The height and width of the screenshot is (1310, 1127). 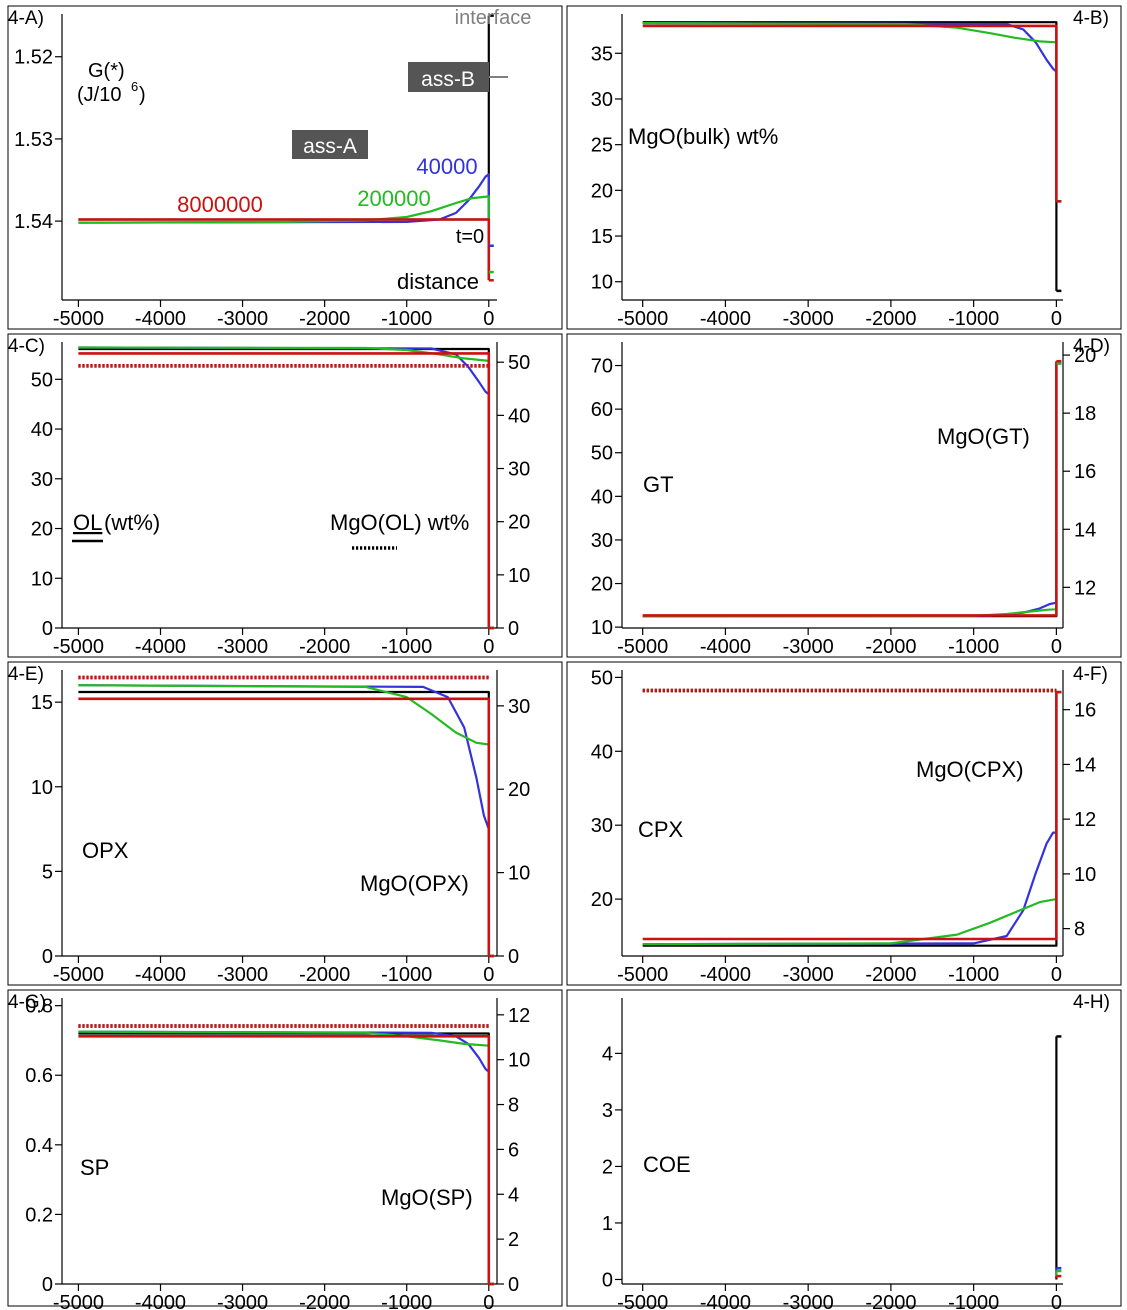 I want to click on legend-dotted-text: MgO(OL) wt%, so click(x=399, y=522).